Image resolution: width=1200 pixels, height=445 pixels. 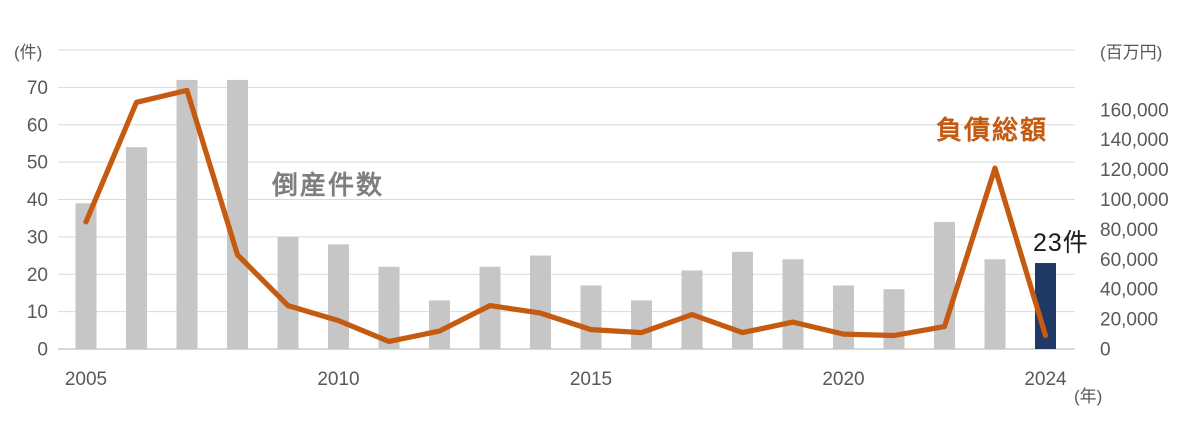 I want to click on x-axis-tick: 2015, so click(x=591, y=379).